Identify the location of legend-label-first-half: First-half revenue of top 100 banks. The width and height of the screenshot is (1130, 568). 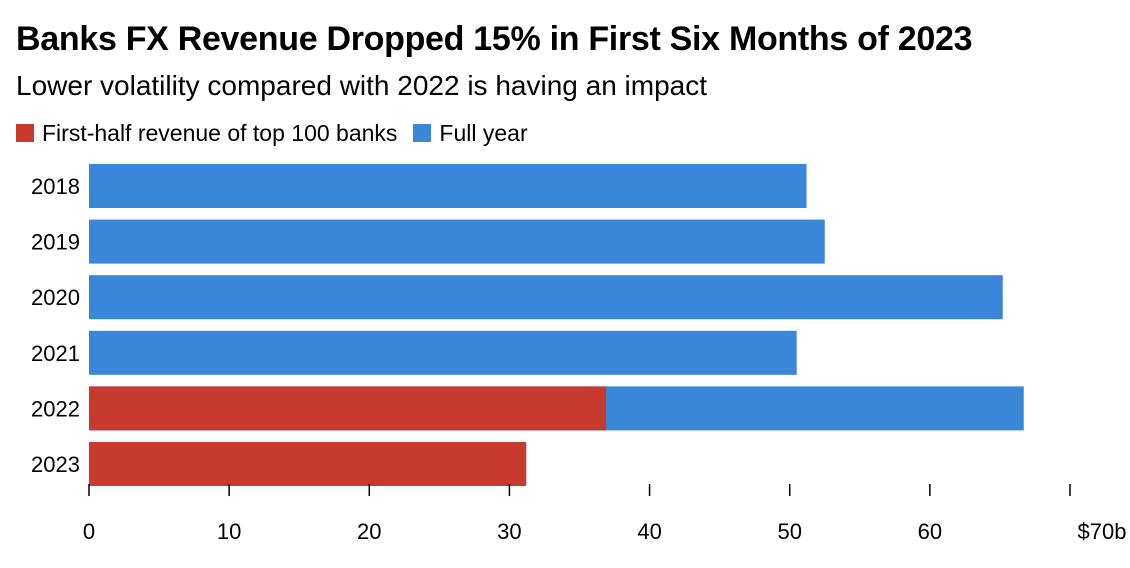
(220, 132).